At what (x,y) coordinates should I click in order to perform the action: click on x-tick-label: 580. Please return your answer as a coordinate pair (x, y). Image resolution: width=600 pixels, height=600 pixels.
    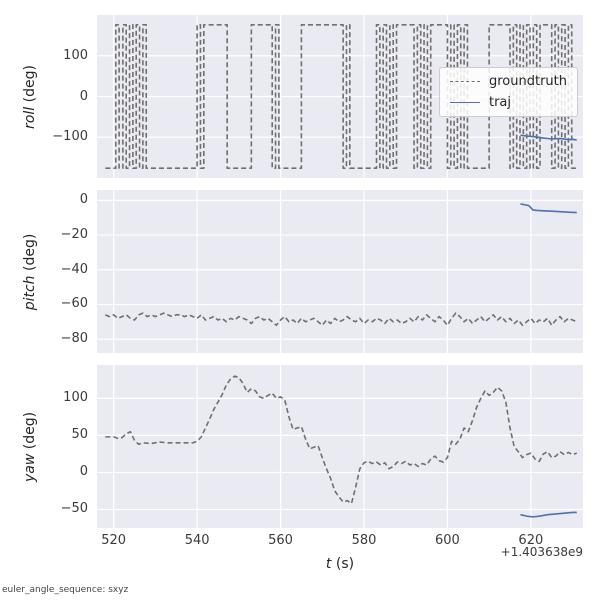
    Looking at the image, I should click on (364, 540).